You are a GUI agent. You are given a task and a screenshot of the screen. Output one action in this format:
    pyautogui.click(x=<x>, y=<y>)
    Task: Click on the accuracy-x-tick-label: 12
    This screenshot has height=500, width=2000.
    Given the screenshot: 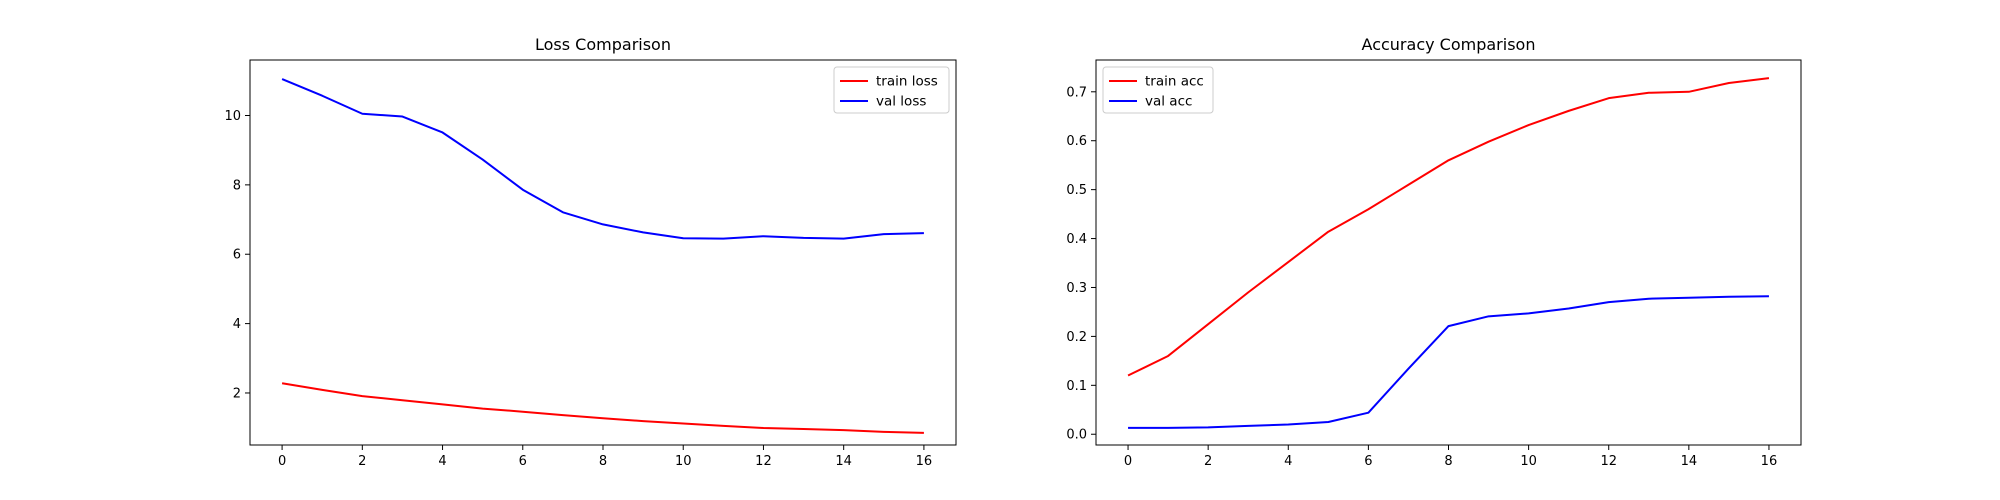 What is the action you would take?
    pyautogui.click(x=1608, y=461)
    